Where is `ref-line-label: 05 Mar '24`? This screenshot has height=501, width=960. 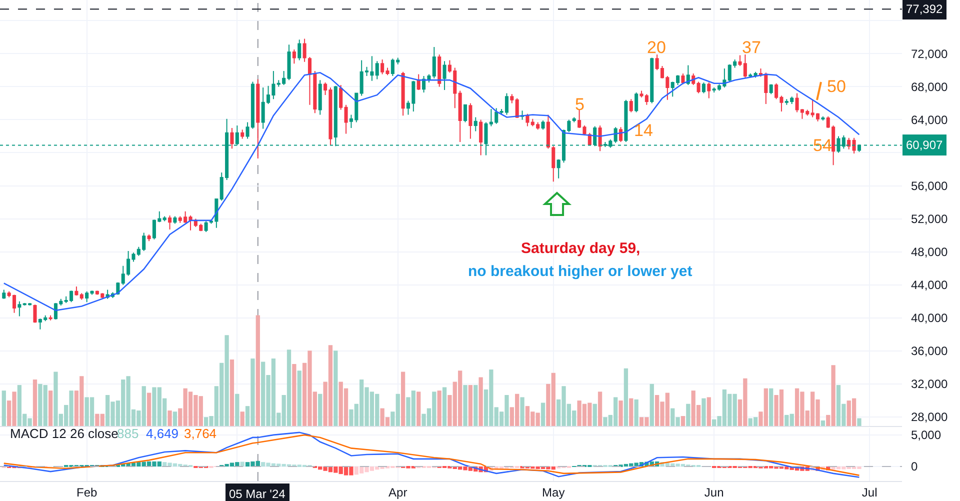 ref-line-label: 05 Mar '24 is located at coordinates (257, 494).